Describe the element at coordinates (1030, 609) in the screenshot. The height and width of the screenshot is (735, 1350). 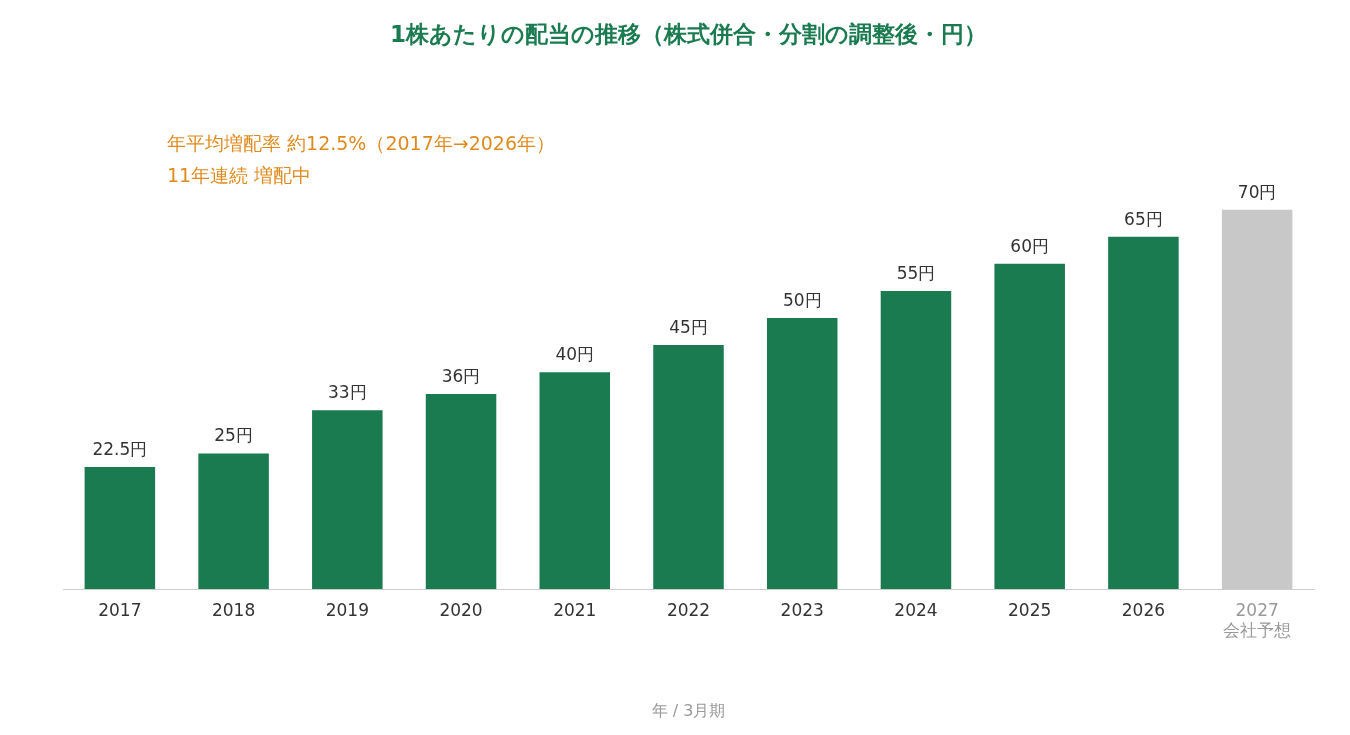
I see `x-tick-label: 2025` at that location.